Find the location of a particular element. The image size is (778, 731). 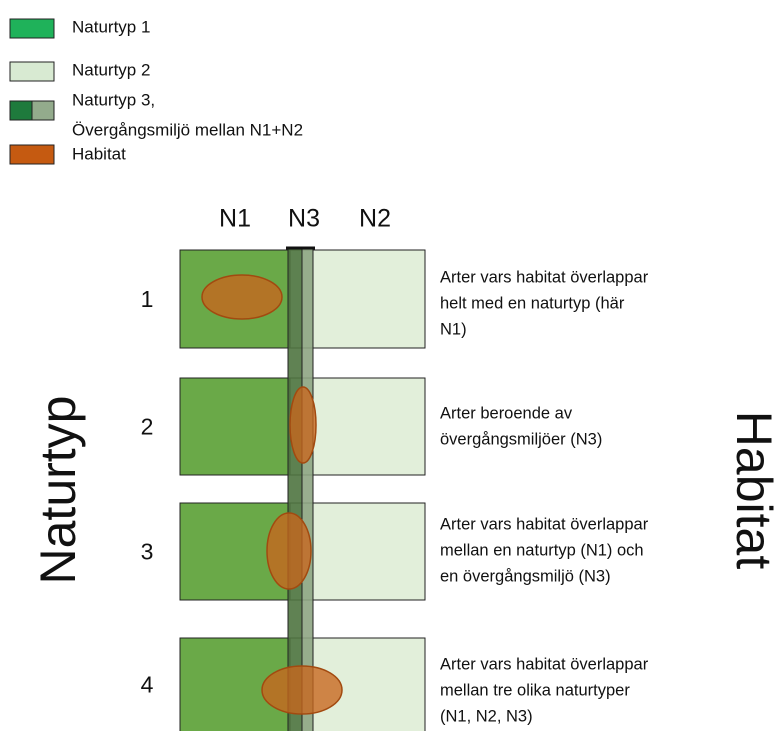

row-number: 1 is located at coordinates (147, 299).